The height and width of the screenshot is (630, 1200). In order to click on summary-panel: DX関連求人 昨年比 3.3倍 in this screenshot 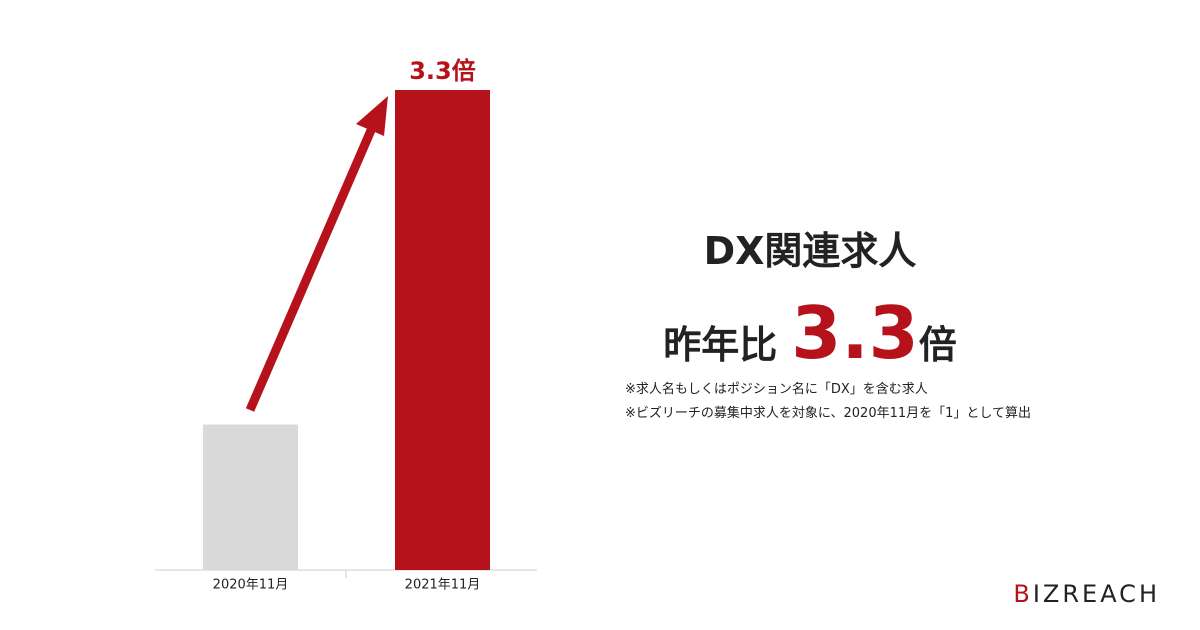, I will do `click(810, 297)`.